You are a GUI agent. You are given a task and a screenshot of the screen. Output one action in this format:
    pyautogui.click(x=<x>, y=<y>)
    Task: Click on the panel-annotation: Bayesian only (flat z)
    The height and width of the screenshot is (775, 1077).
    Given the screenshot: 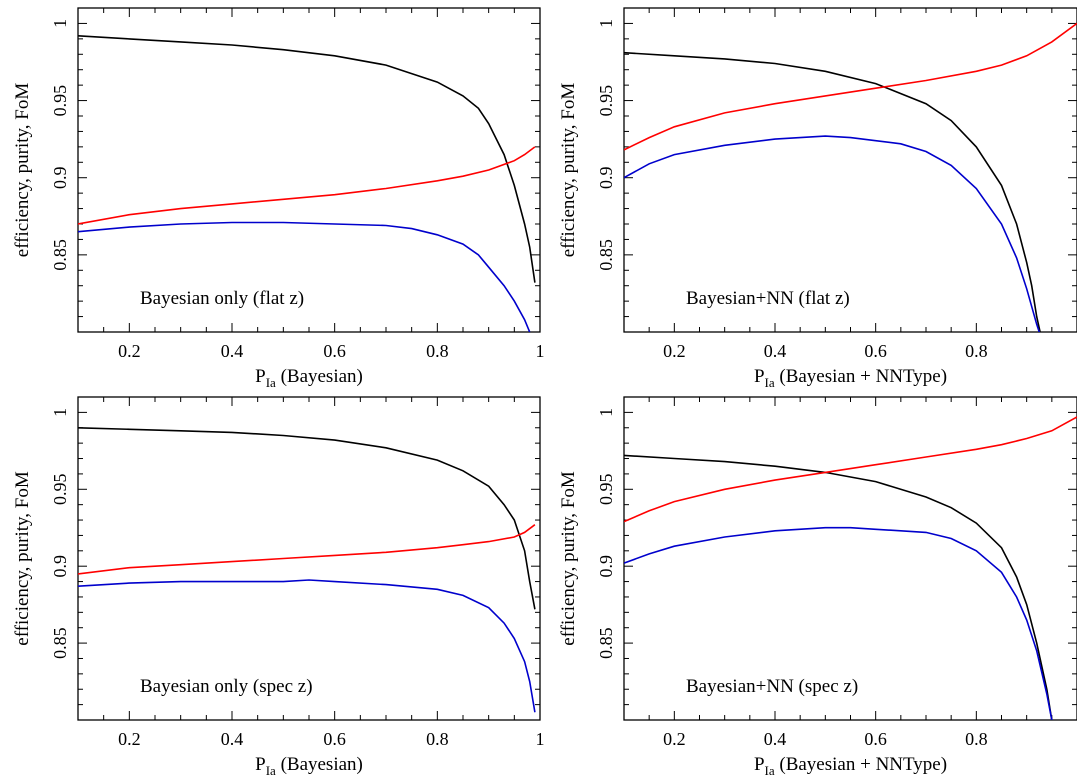 What is the action you would take?
    pyautogui.click(x=222, y=298)
    